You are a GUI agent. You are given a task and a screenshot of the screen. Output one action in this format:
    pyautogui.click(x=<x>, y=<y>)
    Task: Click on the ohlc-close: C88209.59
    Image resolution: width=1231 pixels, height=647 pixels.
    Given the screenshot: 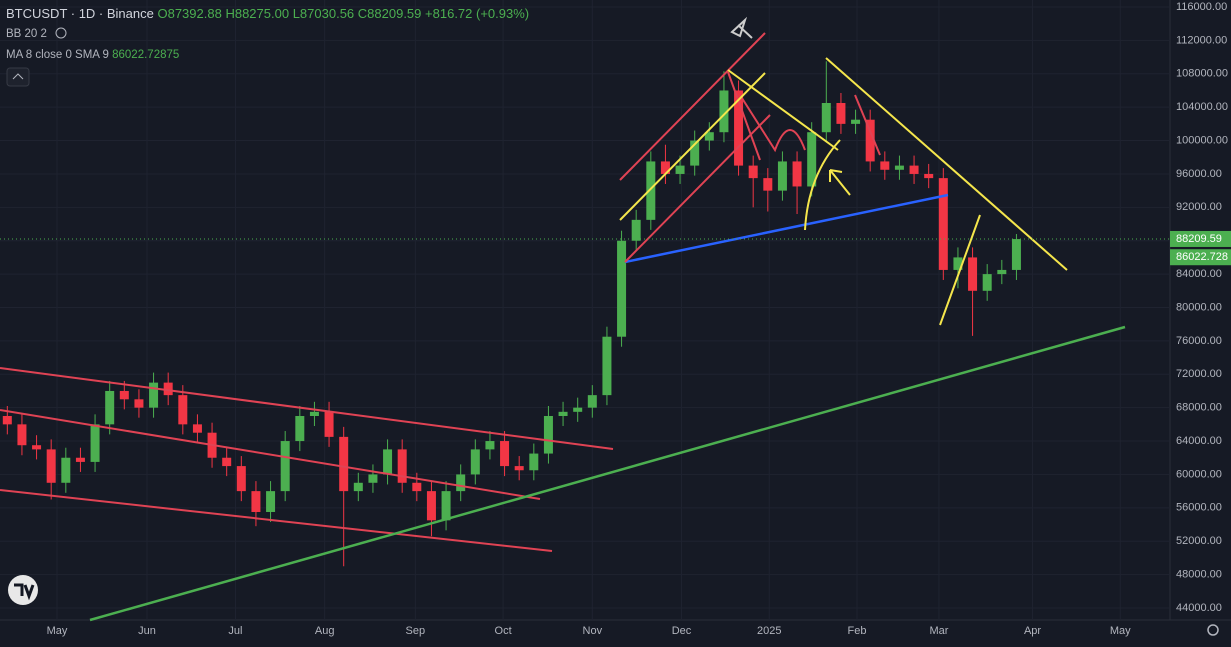 What is the action you would take?
    pyautogui.click(x=389, y=13)
    